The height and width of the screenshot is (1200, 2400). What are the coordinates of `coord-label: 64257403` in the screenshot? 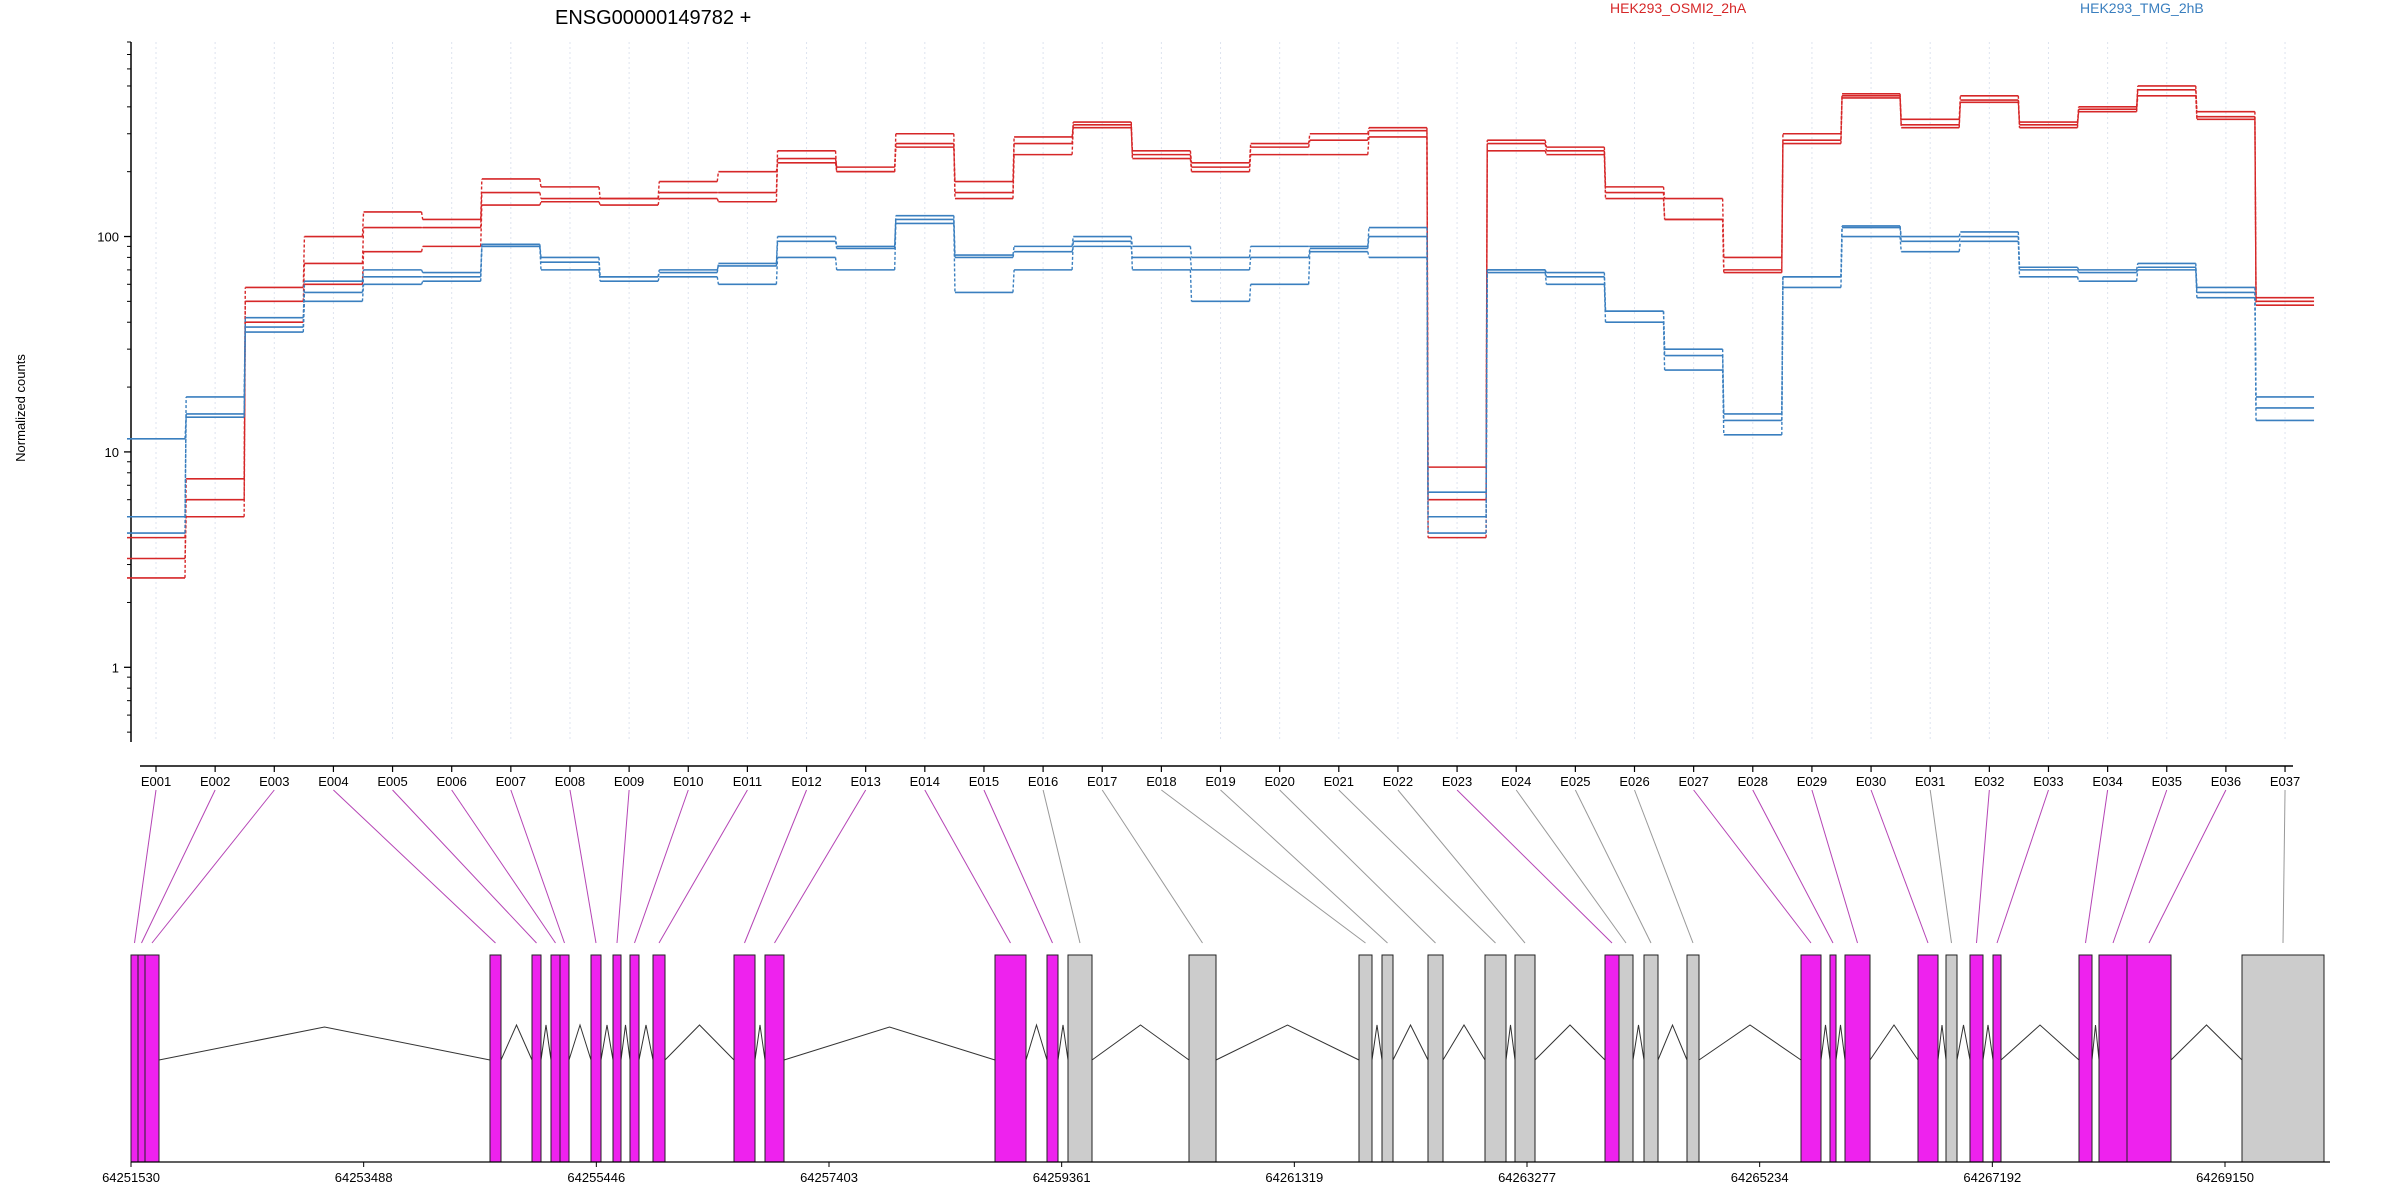 It's located at (829, 1177).